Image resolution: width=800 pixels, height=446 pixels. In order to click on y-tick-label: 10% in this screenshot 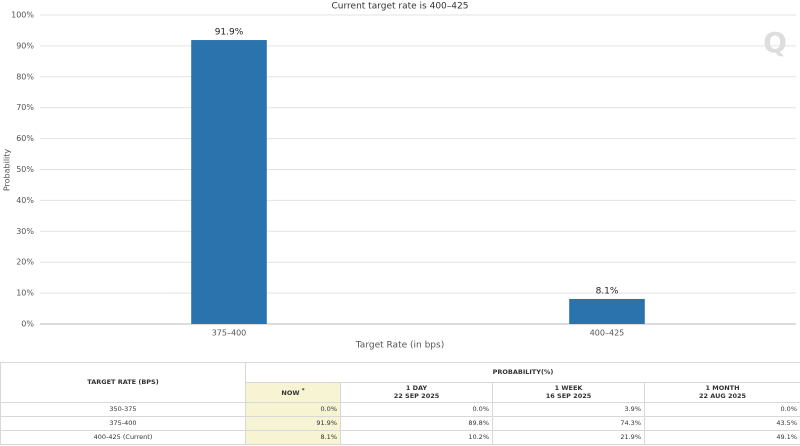, I will do `click(25, 293)`.